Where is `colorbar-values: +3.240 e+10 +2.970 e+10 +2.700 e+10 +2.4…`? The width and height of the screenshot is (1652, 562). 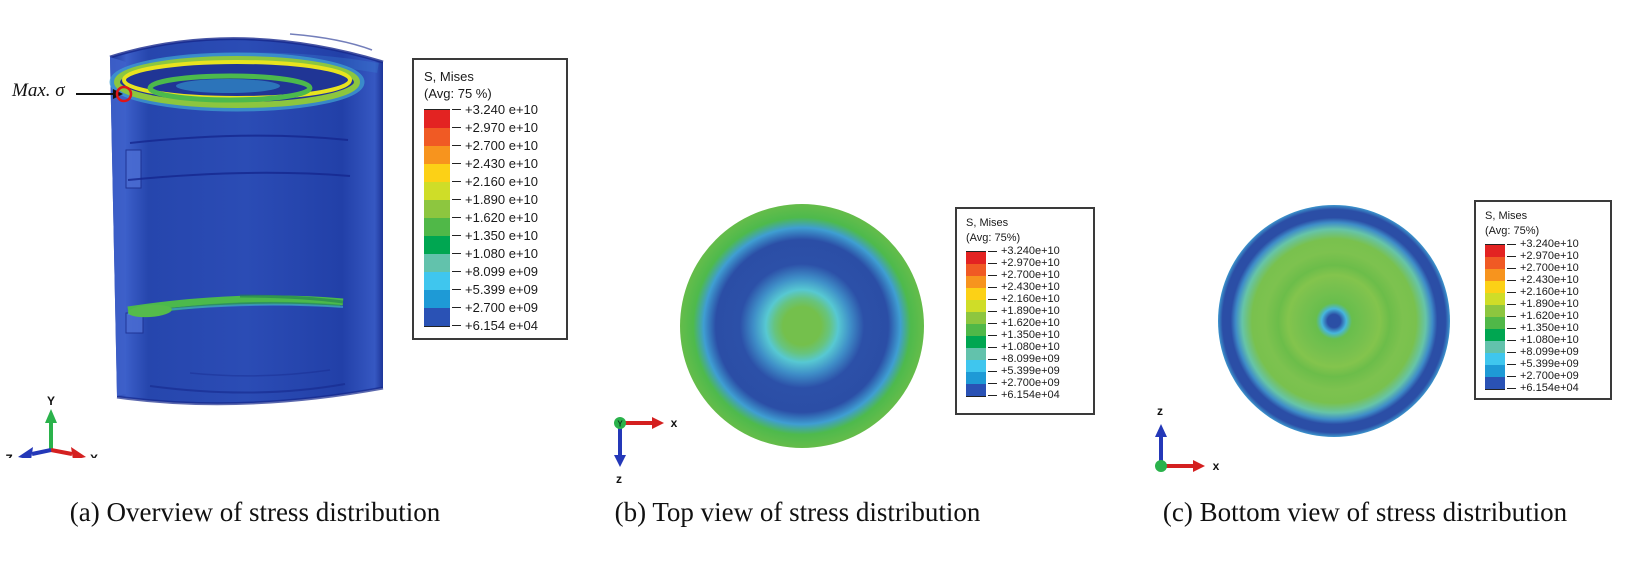
colorbar-values: +3.240 e+10 +2.970 e+10 +2.700 e+10 +2.4… is located at coordinates (495, 217).